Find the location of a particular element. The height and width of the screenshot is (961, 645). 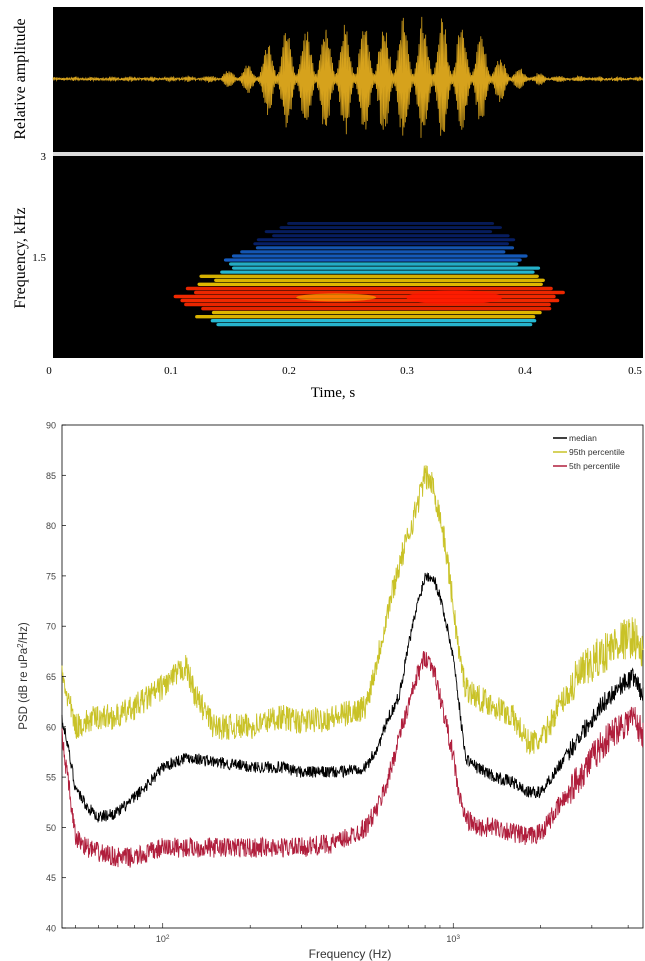

psd-x-ticks: 10² 10³ is located at coordinates (351, 934).